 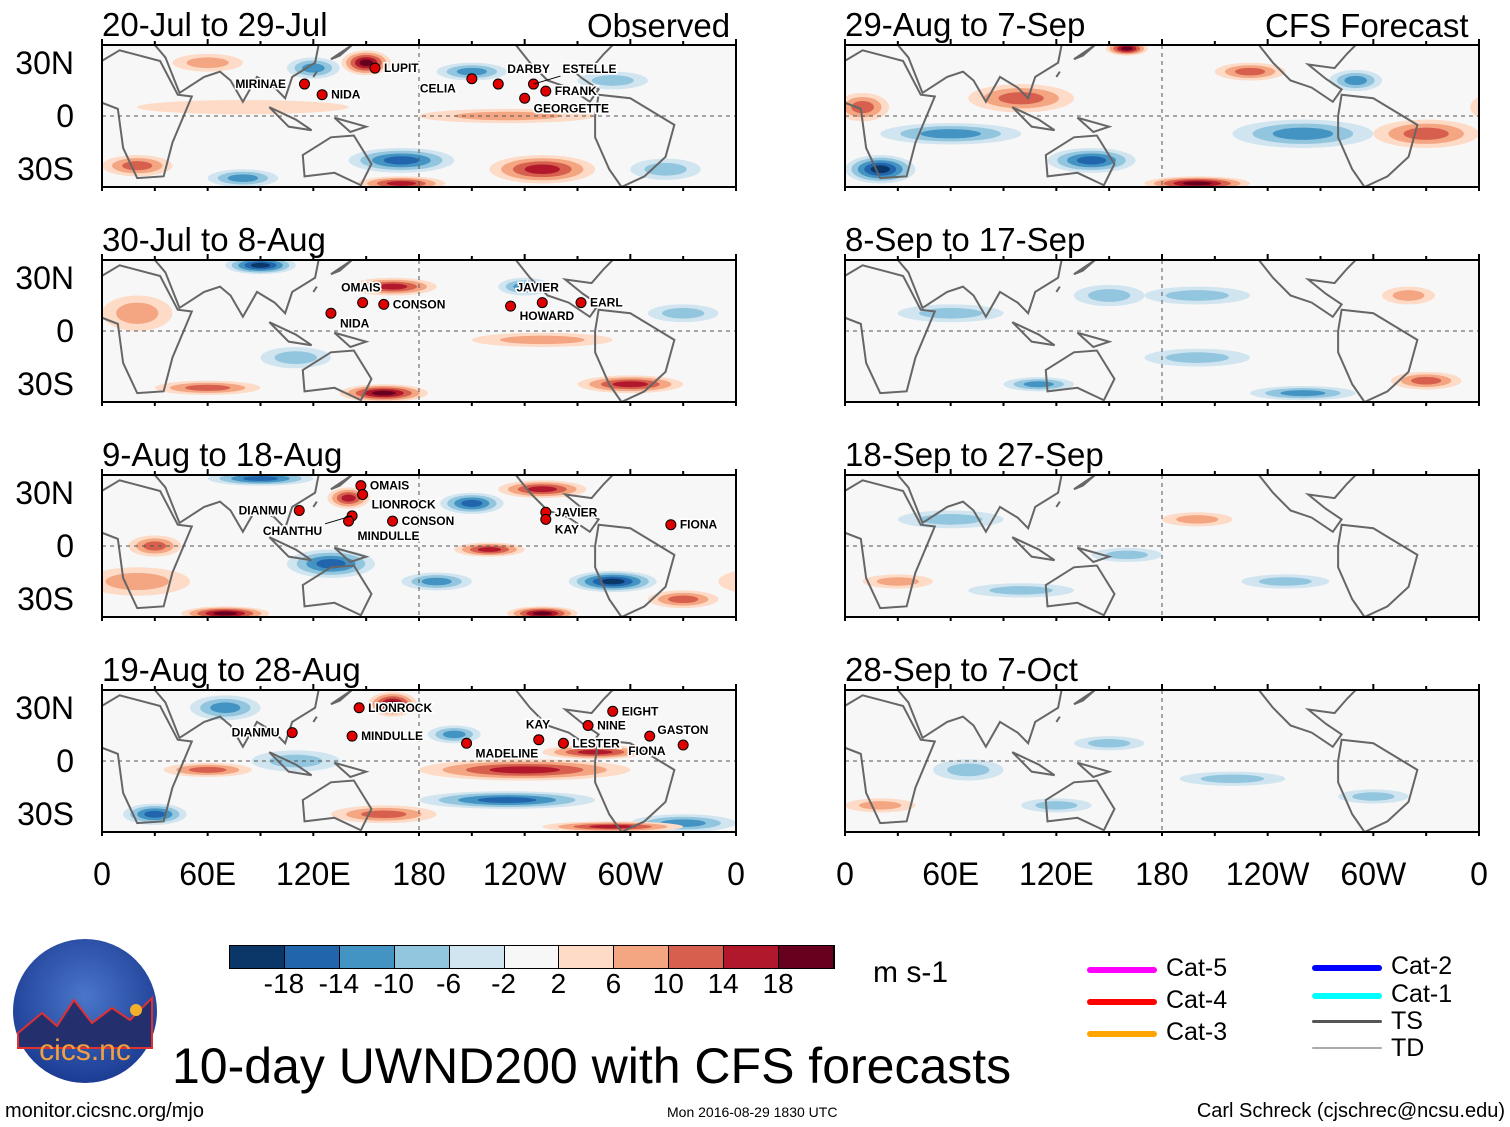 I want to click on panel-title: 19-Aug to 28-Aug, so click(x=231, y=669).